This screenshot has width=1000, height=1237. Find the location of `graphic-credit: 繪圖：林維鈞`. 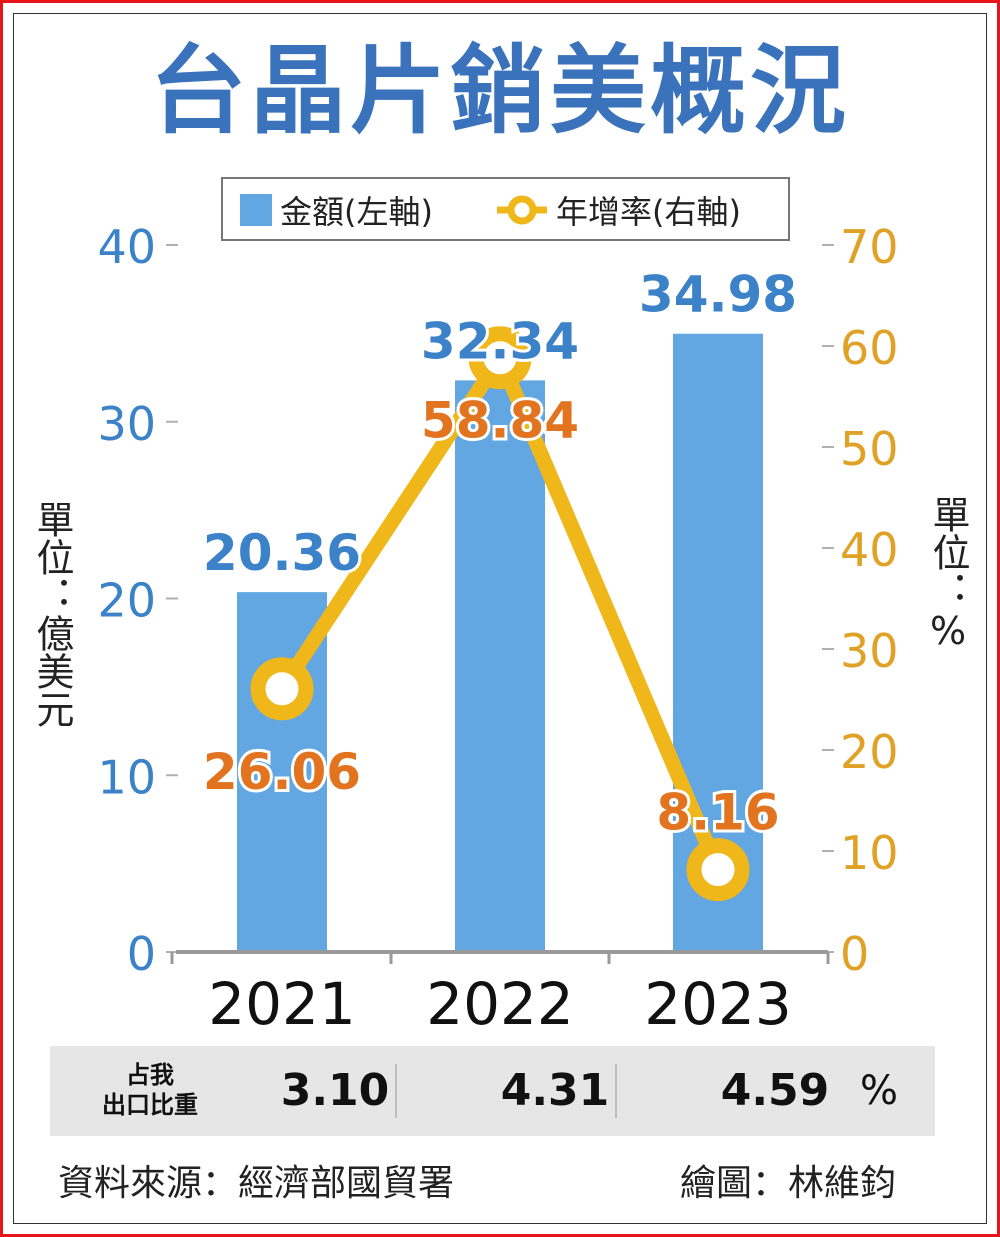

graphic-credit: 繪圖：林維鈞 is located at coordinates (788, 1183).